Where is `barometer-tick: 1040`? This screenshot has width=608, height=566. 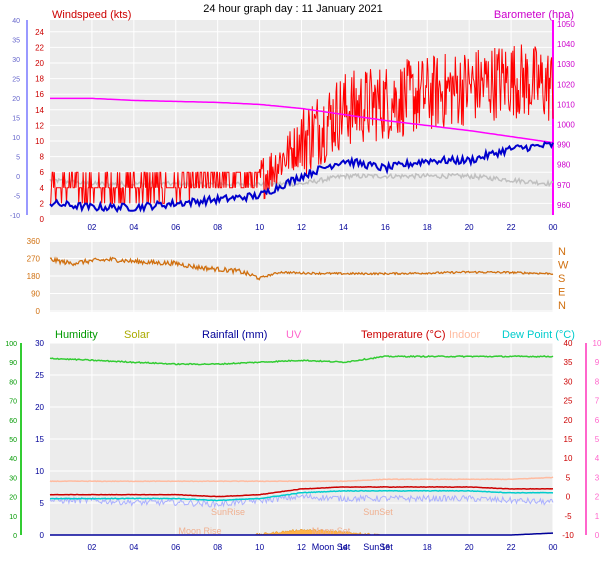
barometer-tick: 1040 is located at coordinates (566, 44).